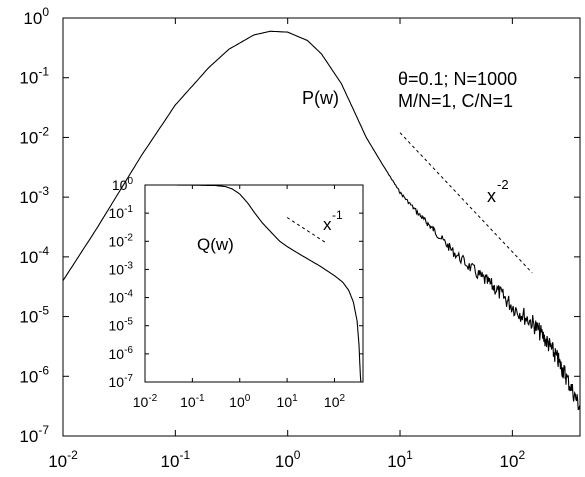  What do you see at coordinates (288, 401) in the screenshot?
I see `inset-x-tick-label: 10¹` at bounding box center [288, 401].